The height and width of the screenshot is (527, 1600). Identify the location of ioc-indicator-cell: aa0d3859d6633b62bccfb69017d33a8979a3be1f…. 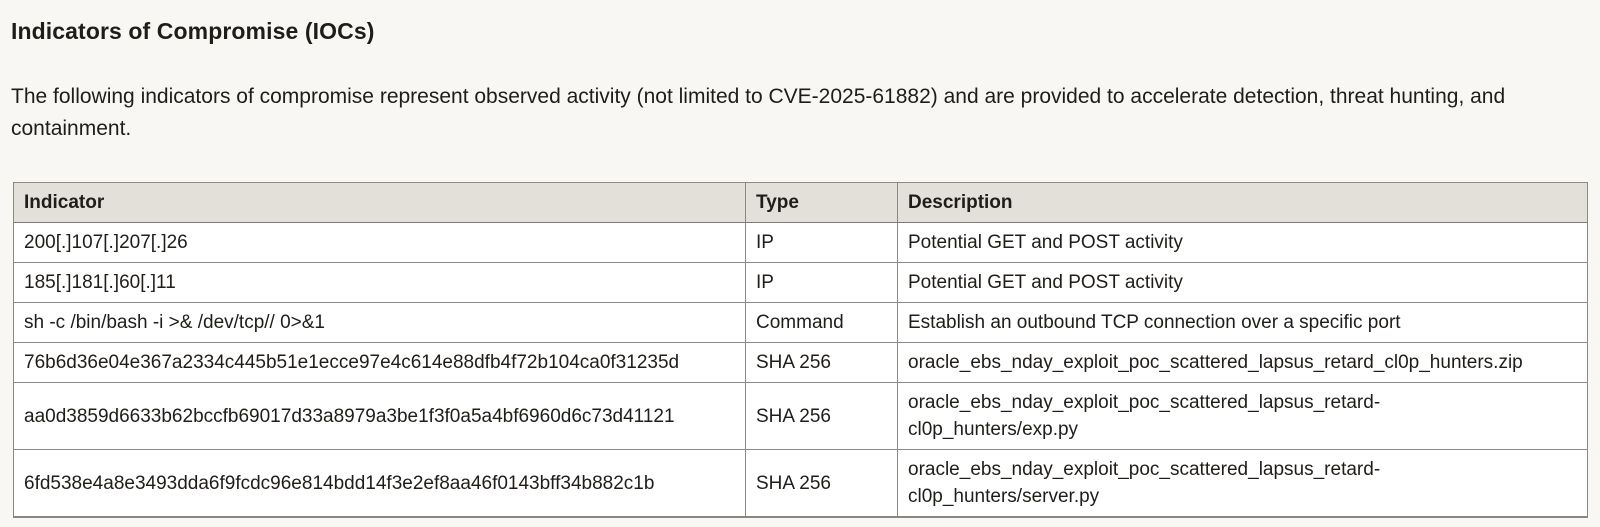
(379, 416).